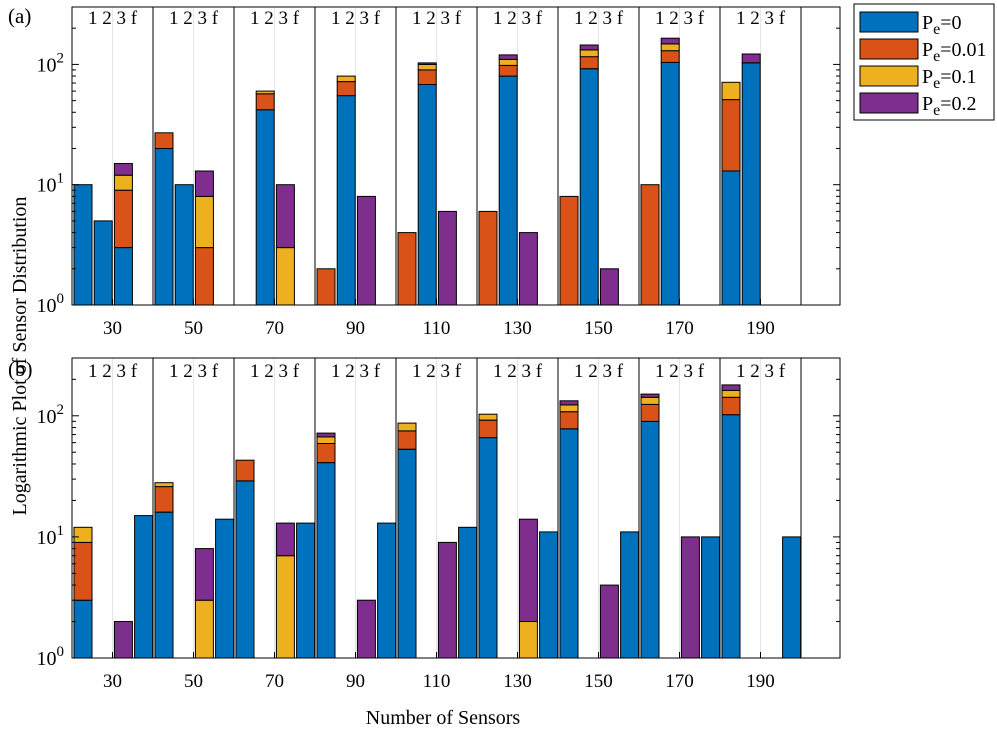 The width and height of the screenshot is (997, 733). Describe the element at coordinates (949, 79) in the screenshot. I see `legend-entry-label: Pe=0.1` at that location.